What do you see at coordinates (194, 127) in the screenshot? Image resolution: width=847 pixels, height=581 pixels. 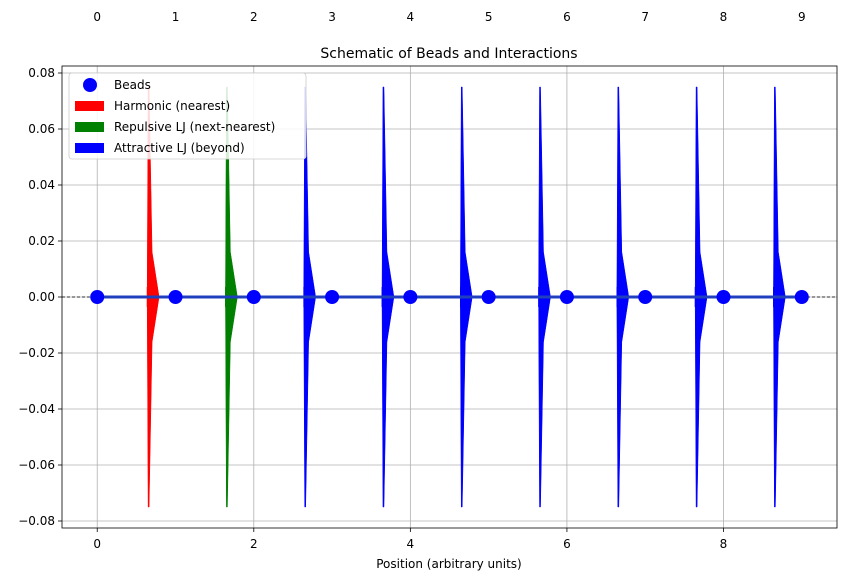 I see `legend-label: Repulsive LJ (next-nearest)` at bounding box center [194, 127].